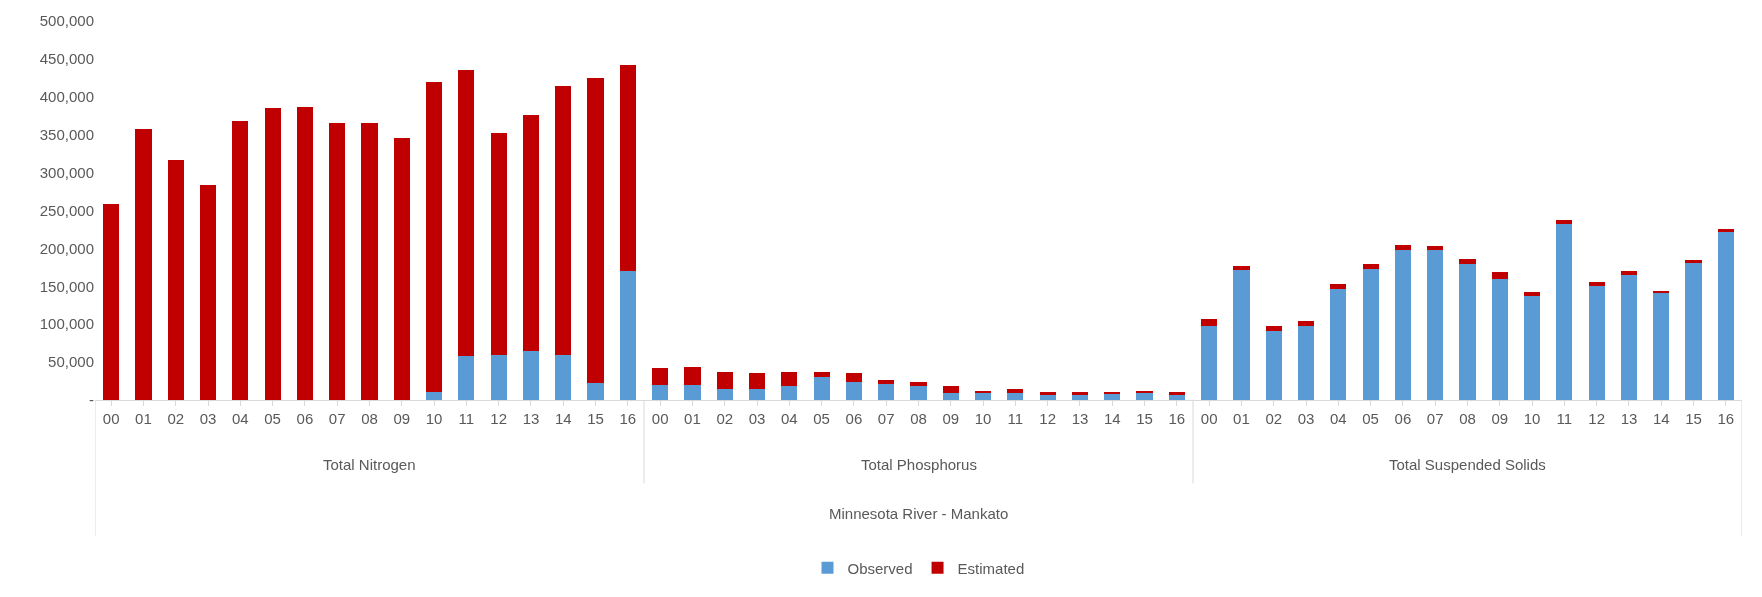 This screenshot has height=597, width=1762. Describe the element at coordinates (628, 418) in the screenshot. I see `x-tick-label: 16` at that location.